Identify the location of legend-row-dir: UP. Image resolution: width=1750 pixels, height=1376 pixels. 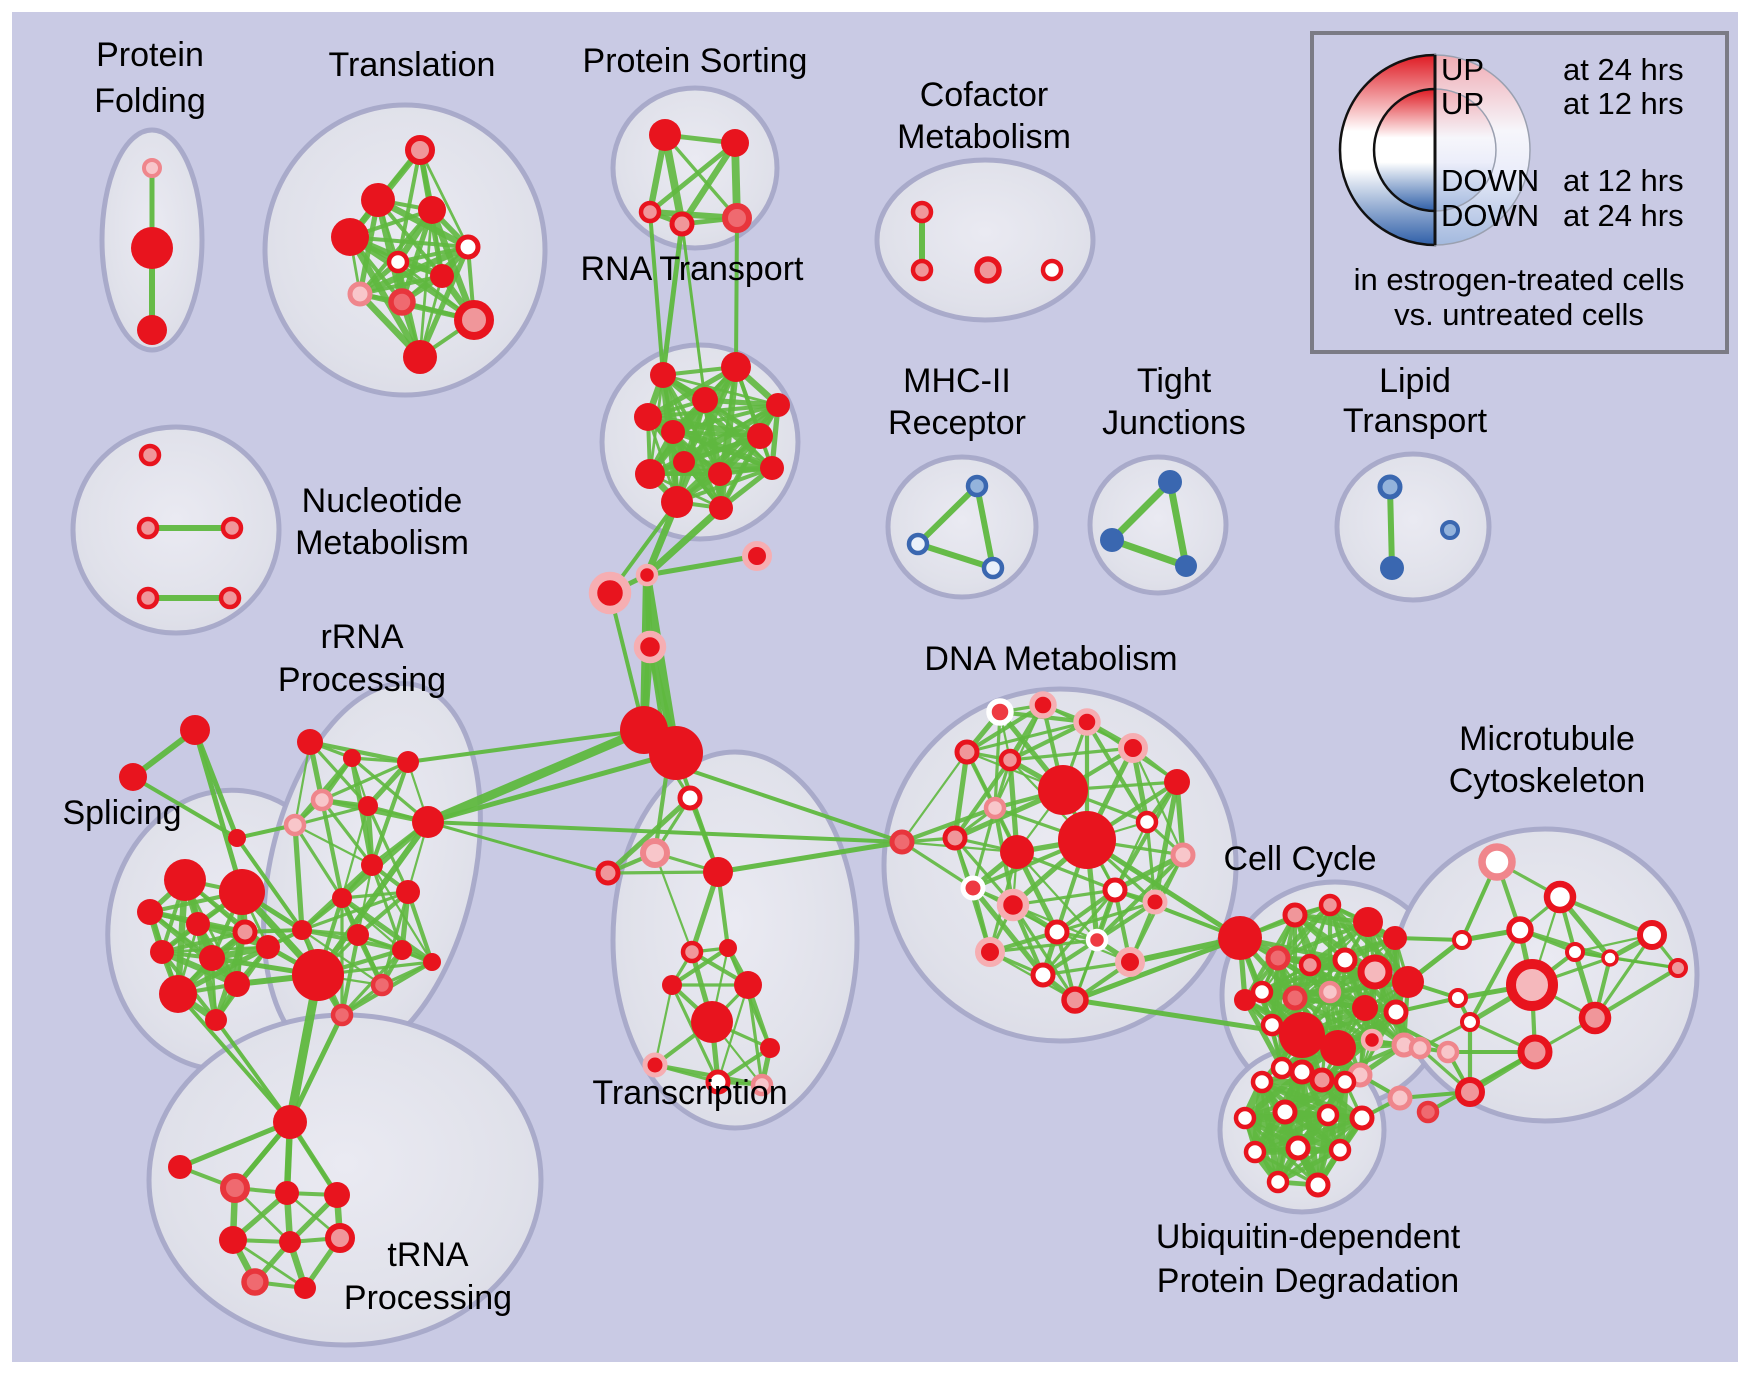
(1462, 103).